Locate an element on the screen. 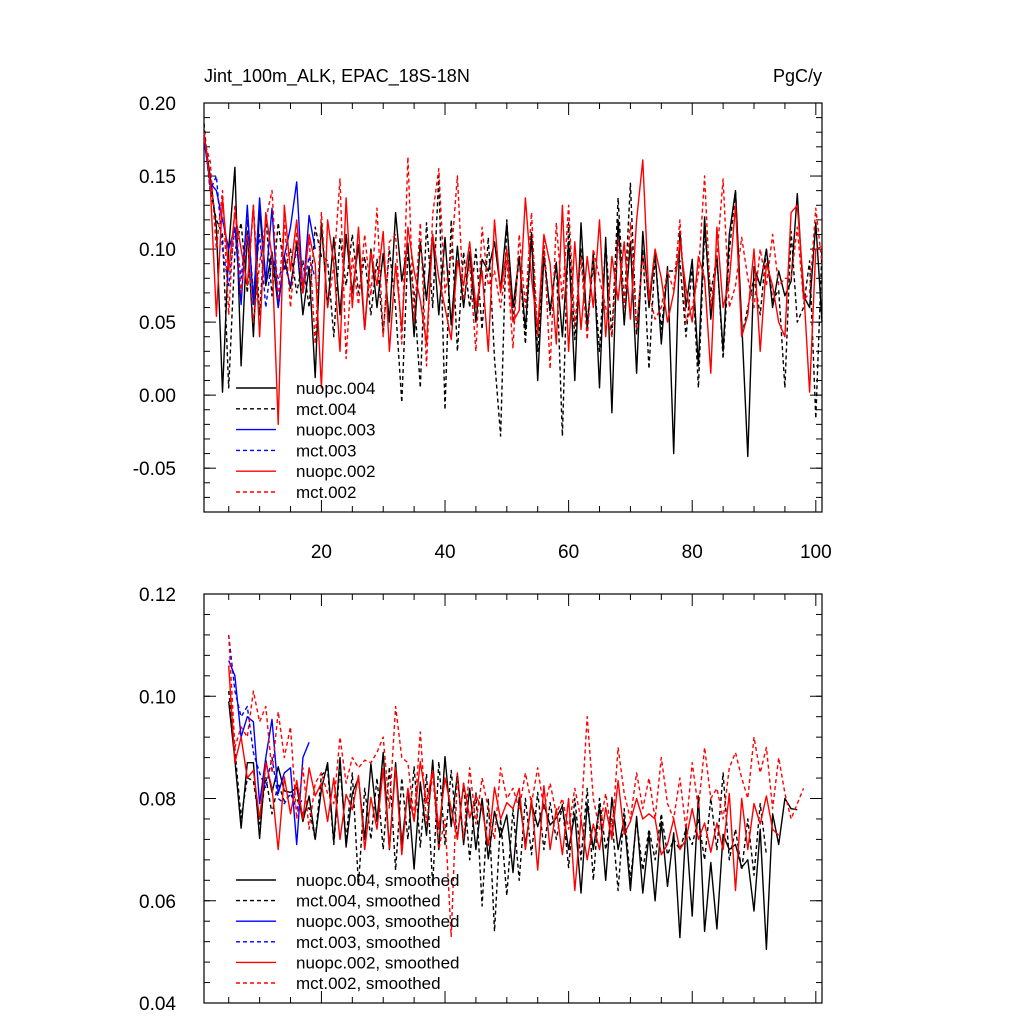 This screenshot has width=1024, height=1029. y-tick-label: 0.15 is located at coordinates (157, 177).